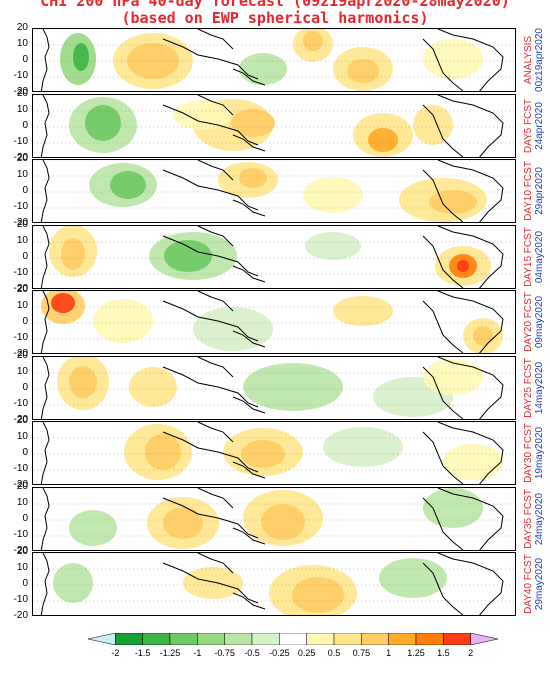  What do you see at coordinates (528, 191) in the screenshot?
I see `forecast-day-label: DAY10 FCST` at bounding box center [528, 191].